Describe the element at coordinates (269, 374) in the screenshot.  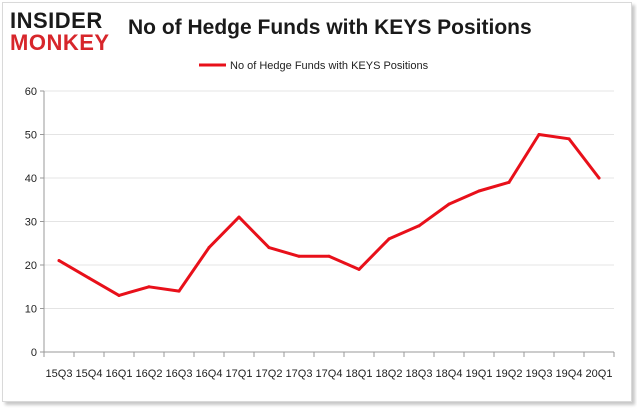
I see `x-tick-label: 17Q2` at that location.